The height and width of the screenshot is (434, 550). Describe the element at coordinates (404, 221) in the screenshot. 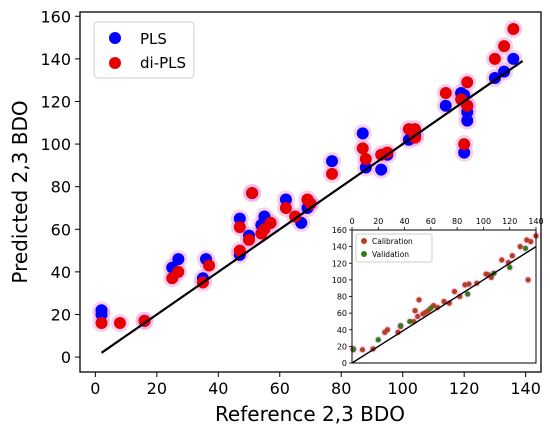

I see `inset-top-tick-label-40: 40` at that location.